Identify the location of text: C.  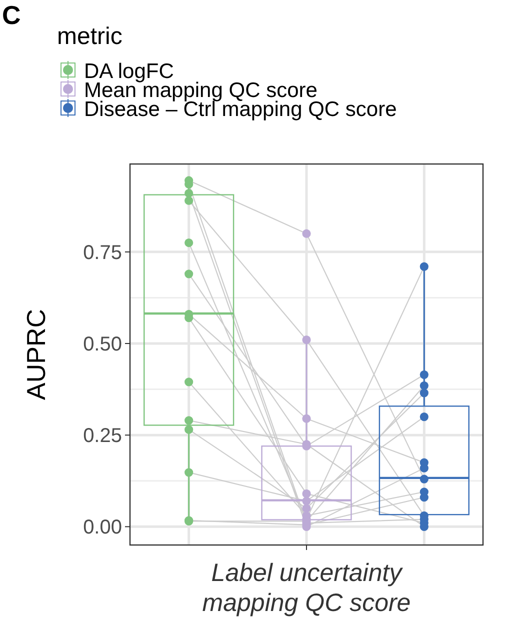
(11, 15).